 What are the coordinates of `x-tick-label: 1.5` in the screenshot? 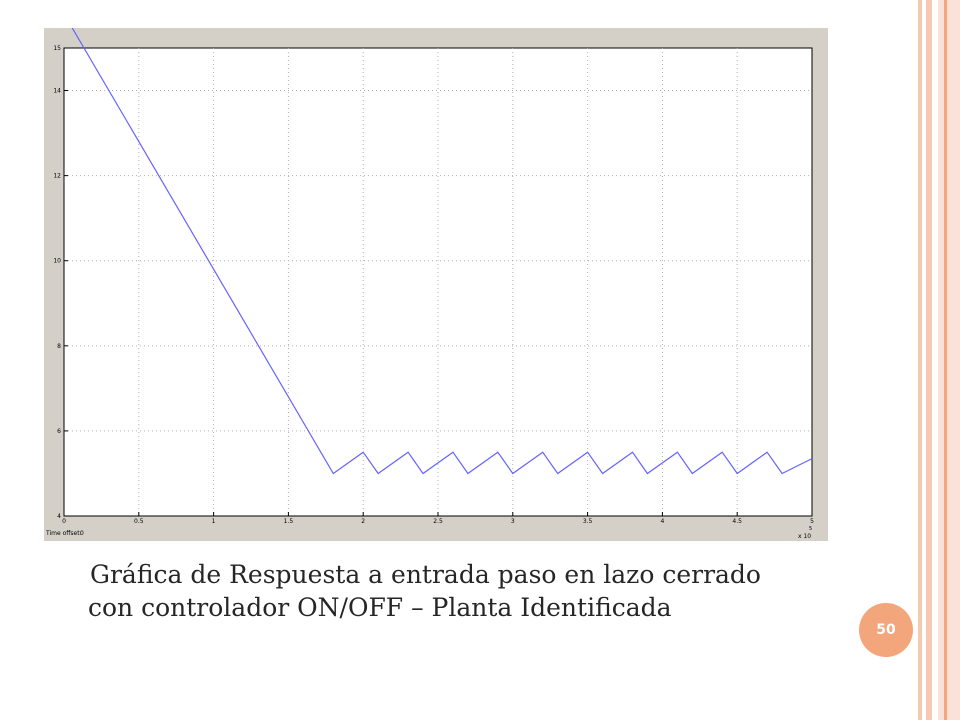 It's located at (289, 521).